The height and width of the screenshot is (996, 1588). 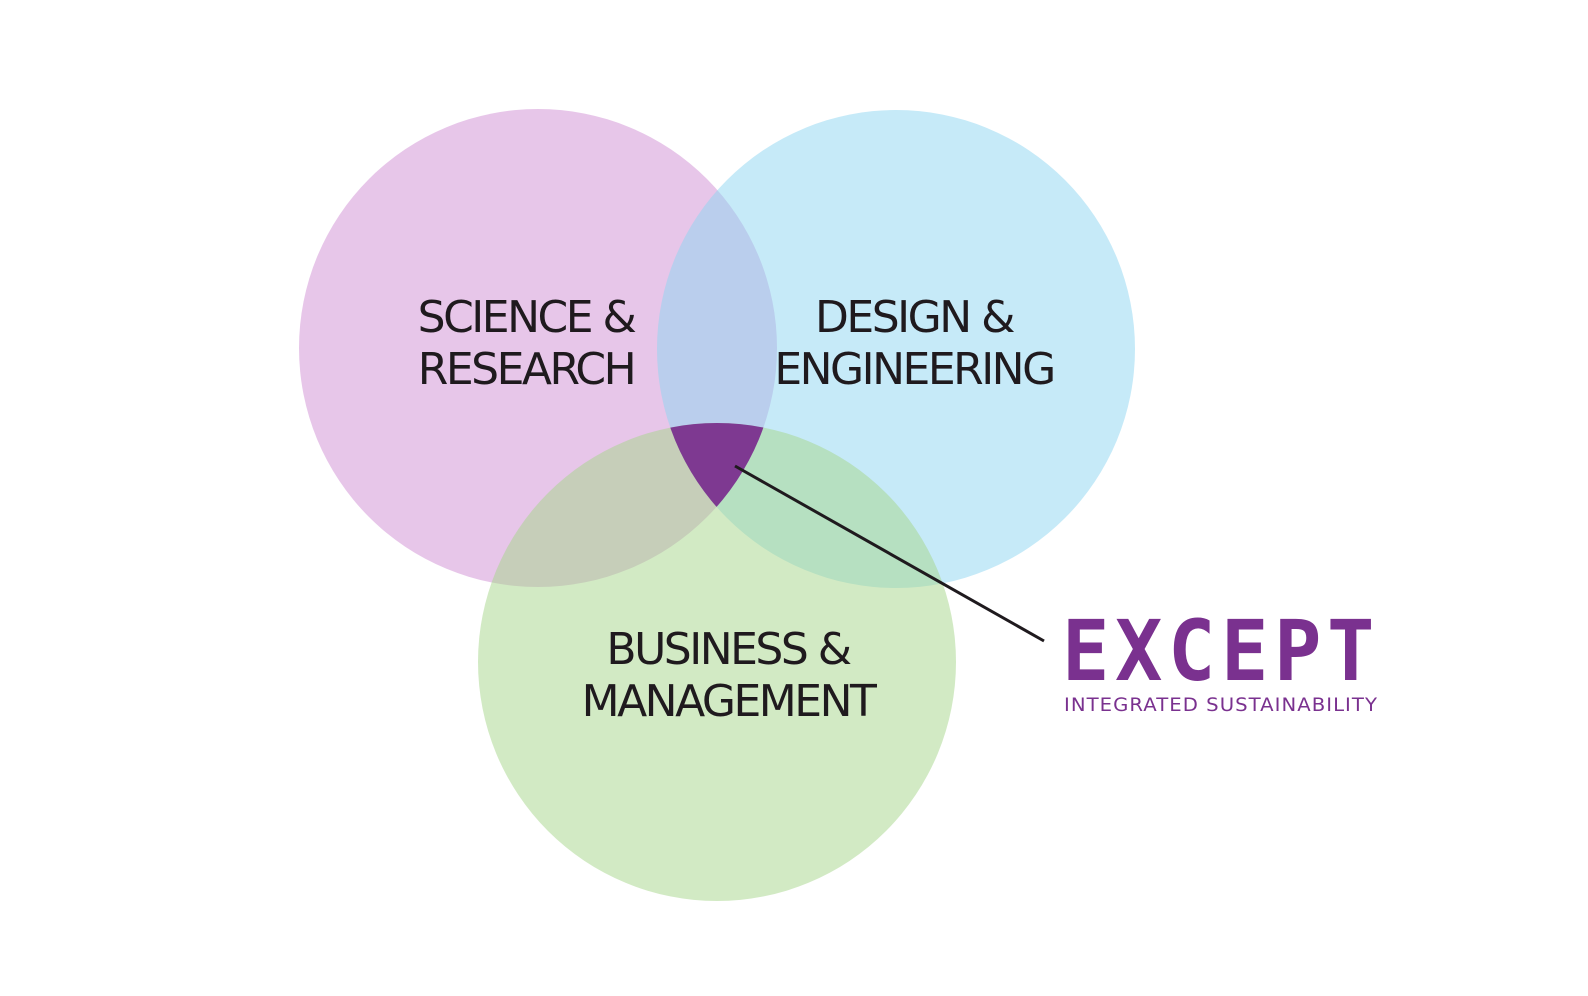 I want to click on leader-line, so click(x=889, y=553).